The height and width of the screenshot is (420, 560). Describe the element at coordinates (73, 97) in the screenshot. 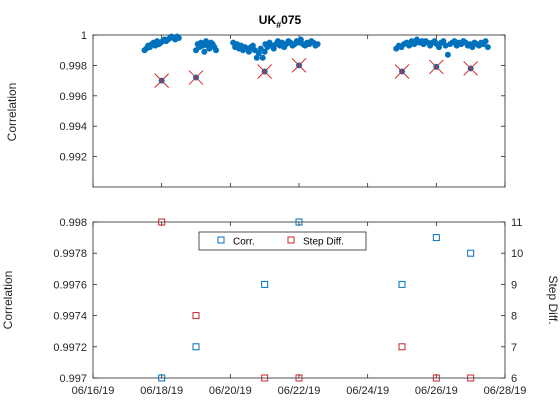

I see `top-y-tick-label: 0.996` at that location.